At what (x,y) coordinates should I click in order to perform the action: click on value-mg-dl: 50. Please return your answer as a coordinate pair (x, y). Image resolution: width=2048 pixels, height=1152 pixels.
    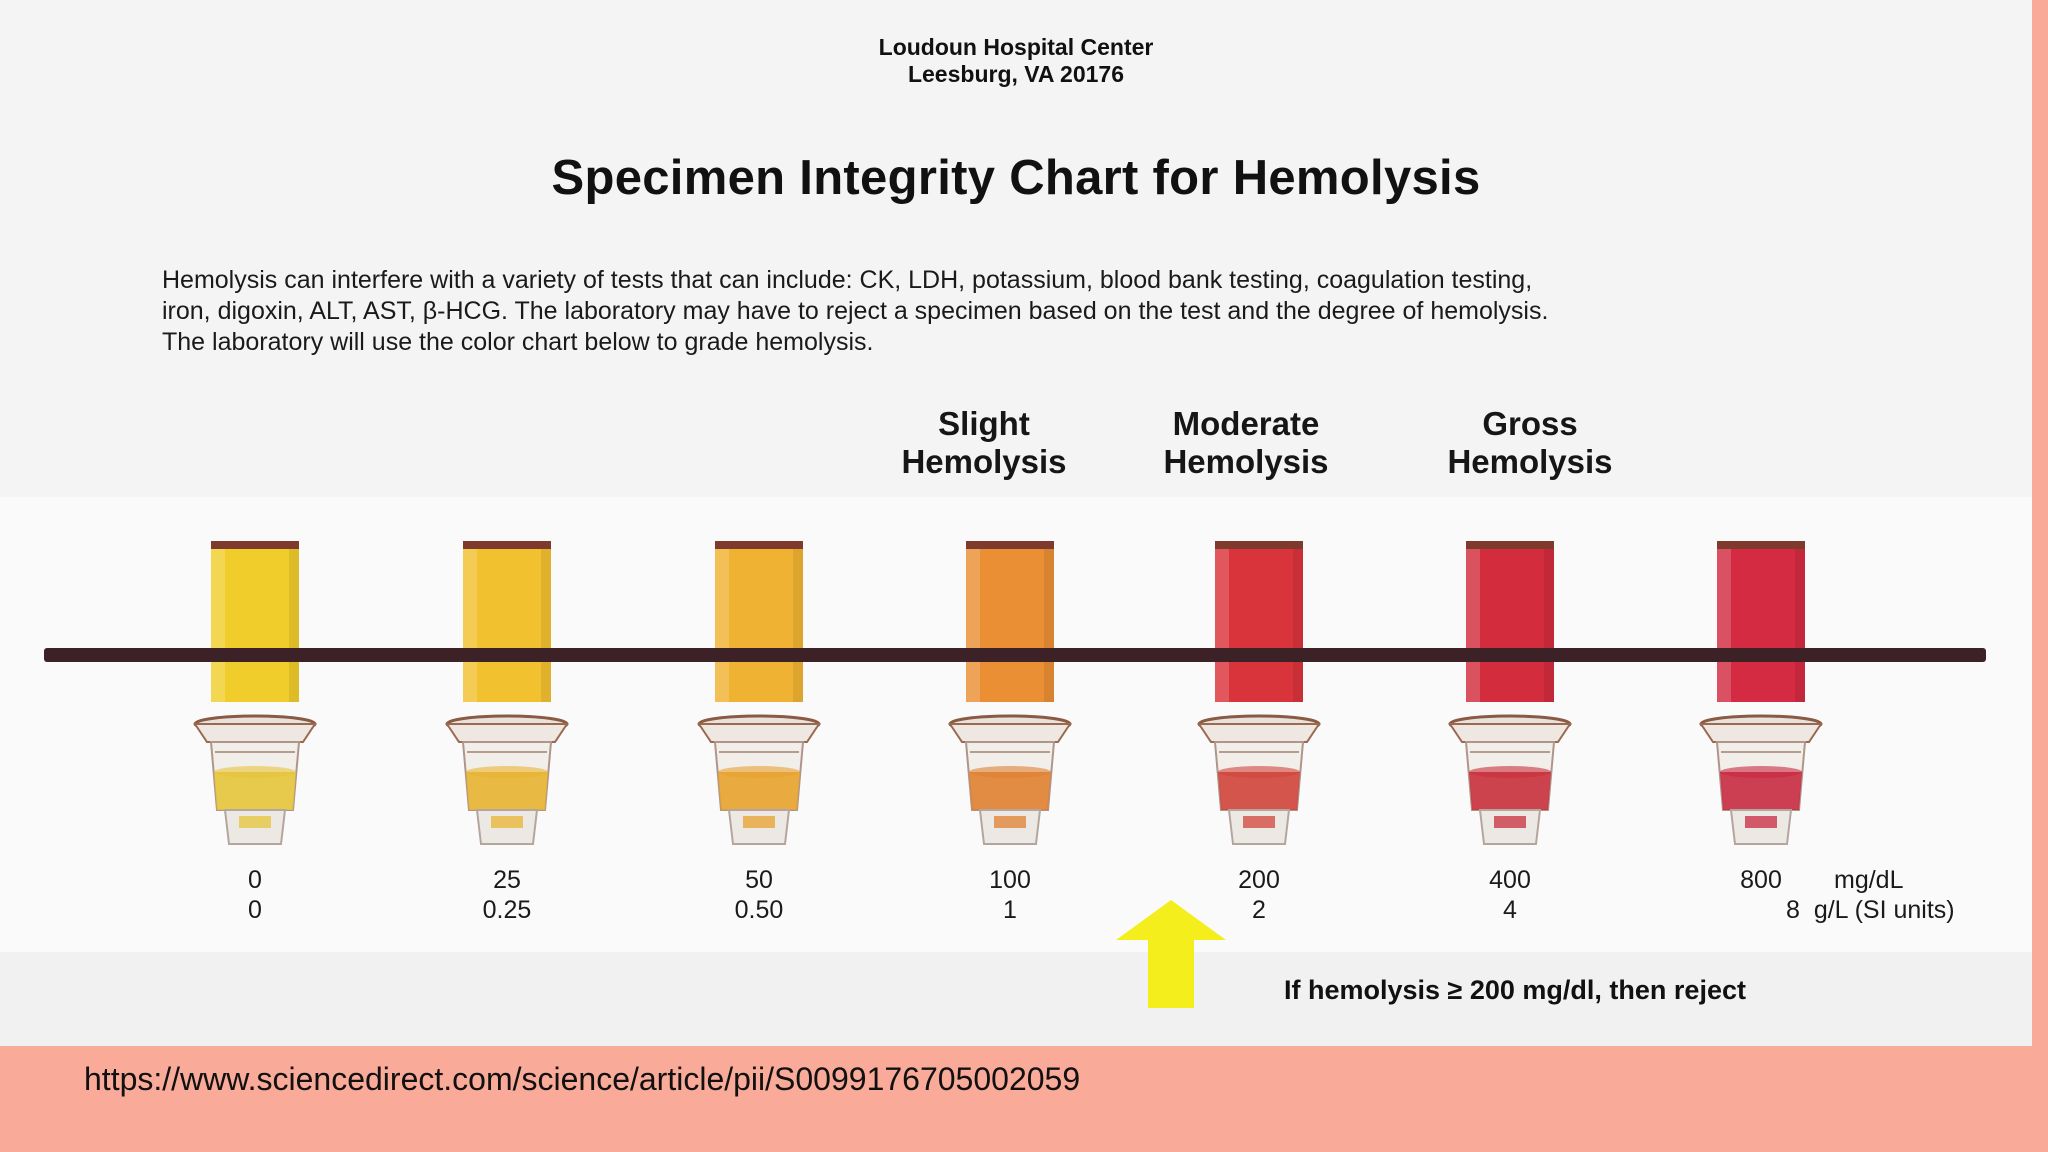
    Looking at the image, I should click on (759, 880).